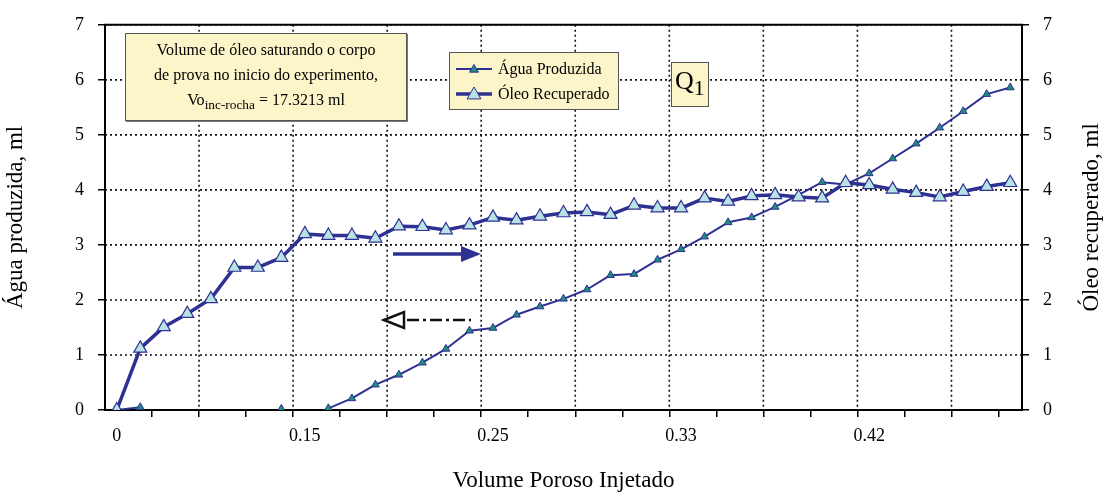 The width and height of the screenshot is (1115, 495). I want to click on y2-tick-label: 4, so click(1047, 188).